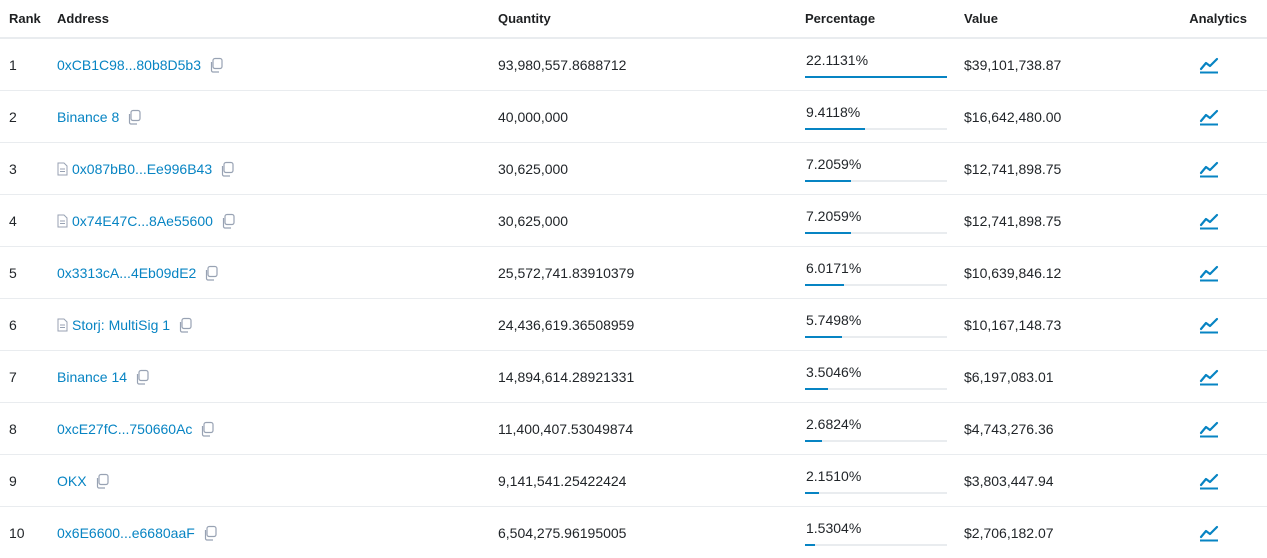  What do you see at coordinates (126, 532) in the screenshot?
I see `address-link: 0x6E6600...e6680aaF` at bounding box center [126, 532].